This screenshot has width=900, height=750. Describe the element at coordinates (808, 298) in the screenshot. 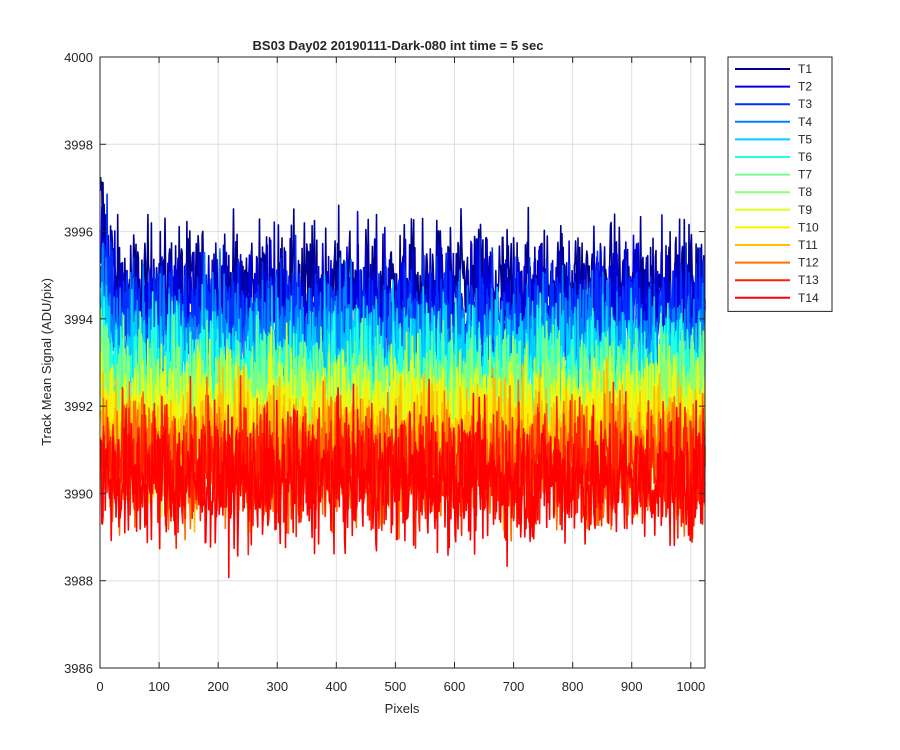

I see `legend-label-t14: T14` at that location.